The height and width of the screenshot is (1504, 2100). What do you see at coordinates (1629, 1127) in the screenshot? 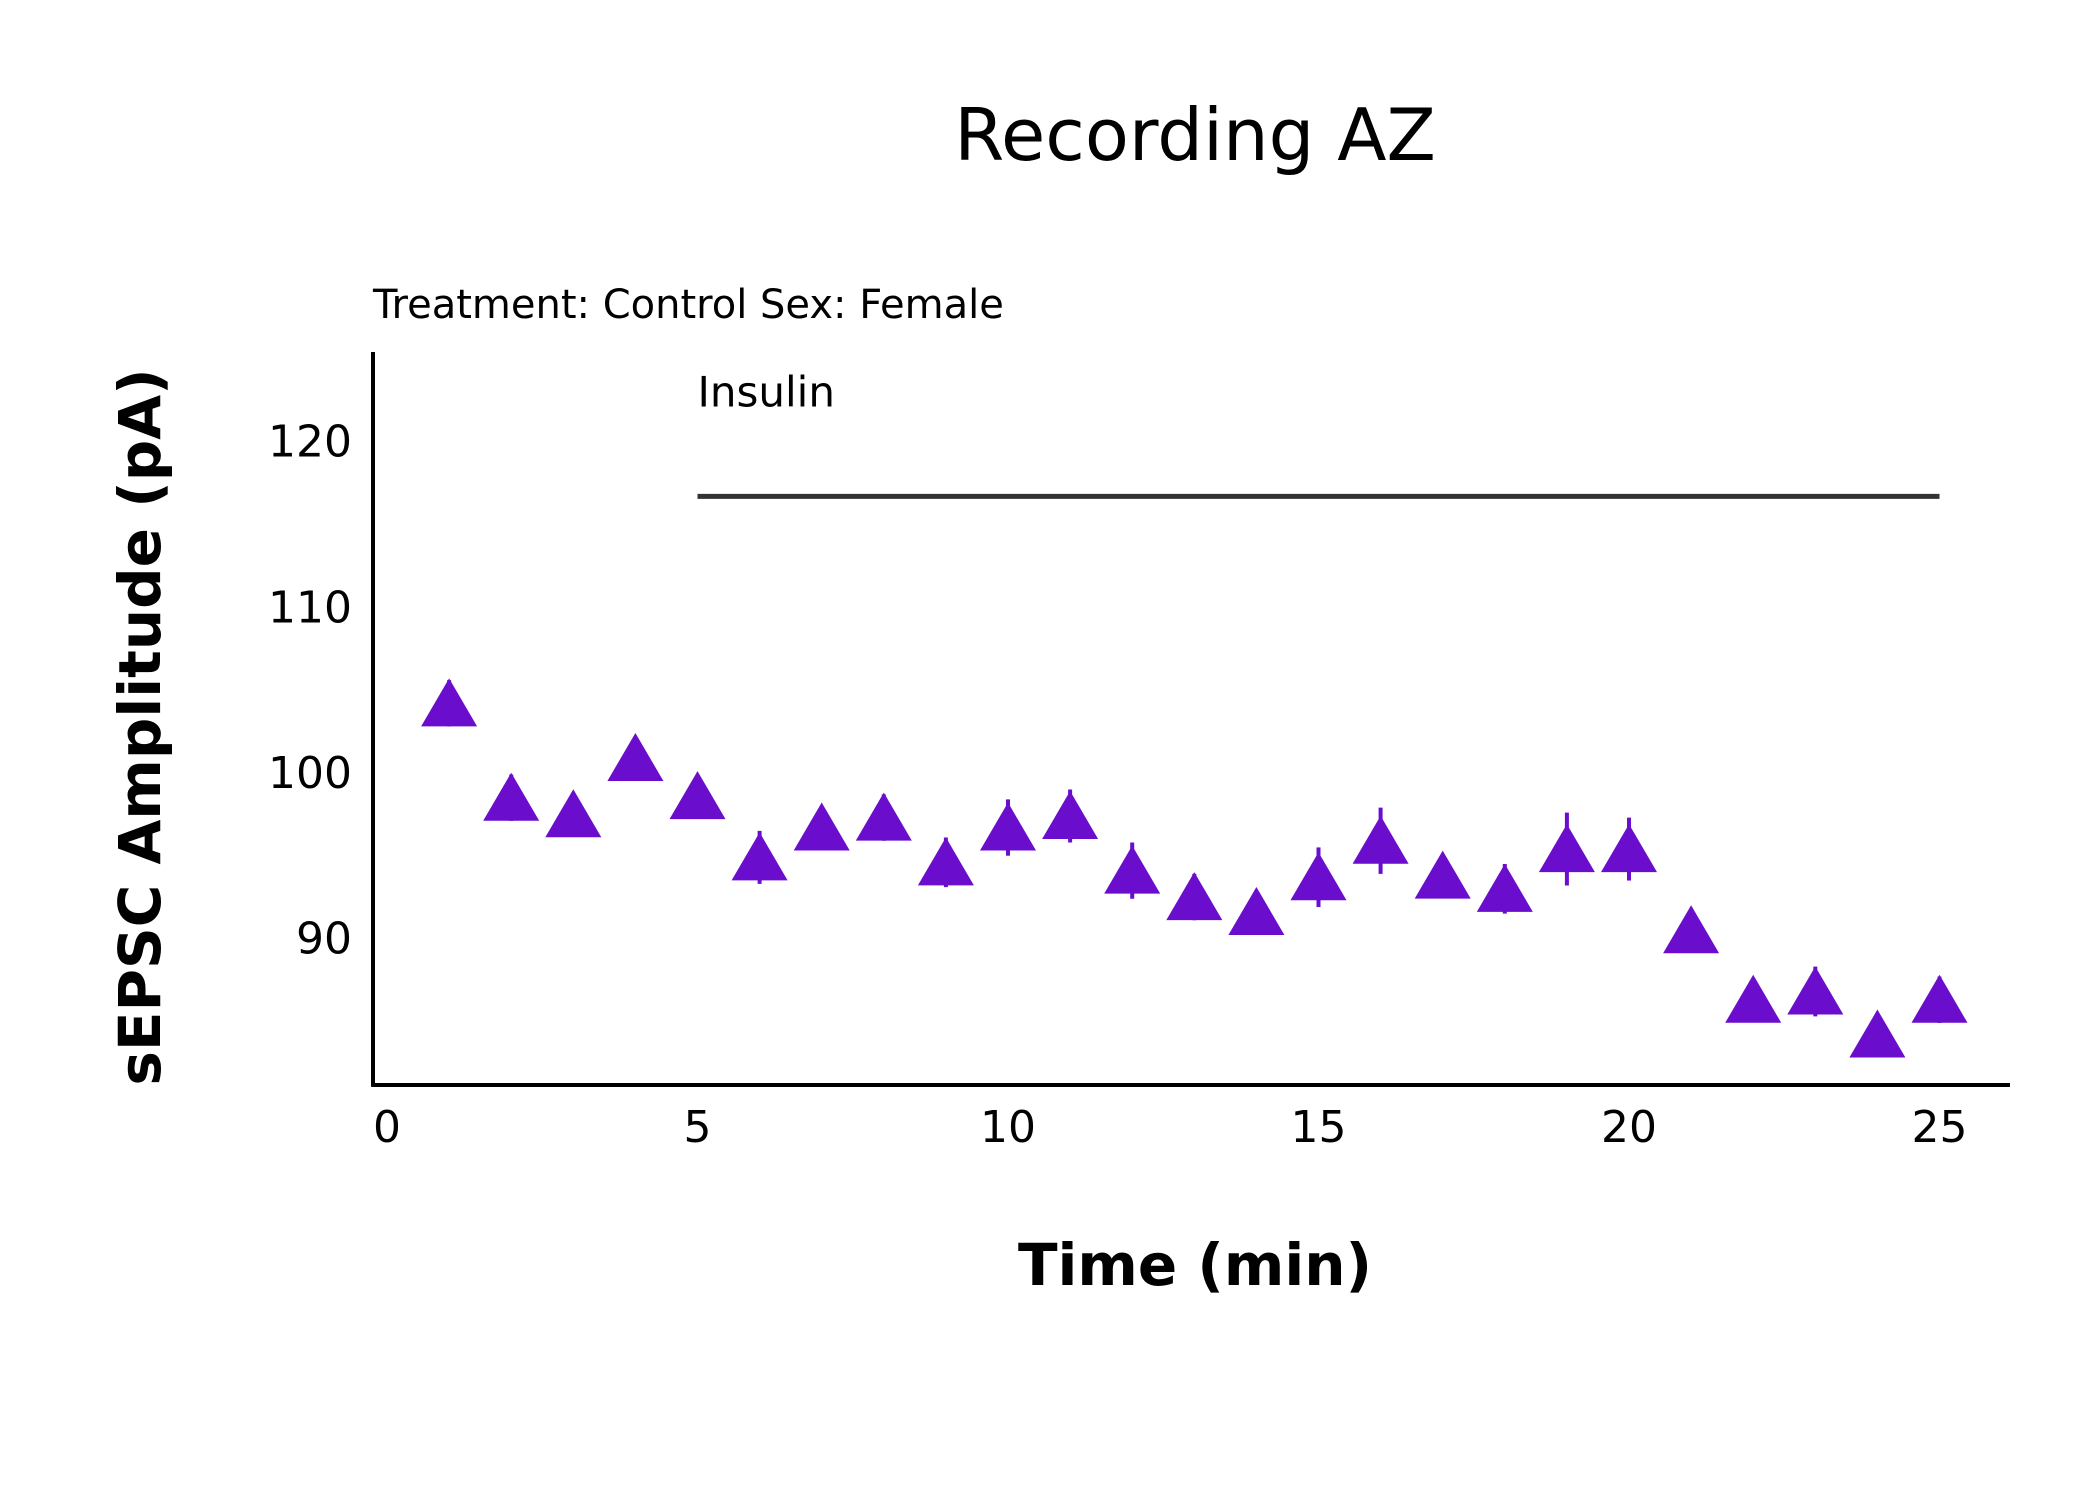
I see `x-tick-label: 20` at bounding box center [1629, 1127].